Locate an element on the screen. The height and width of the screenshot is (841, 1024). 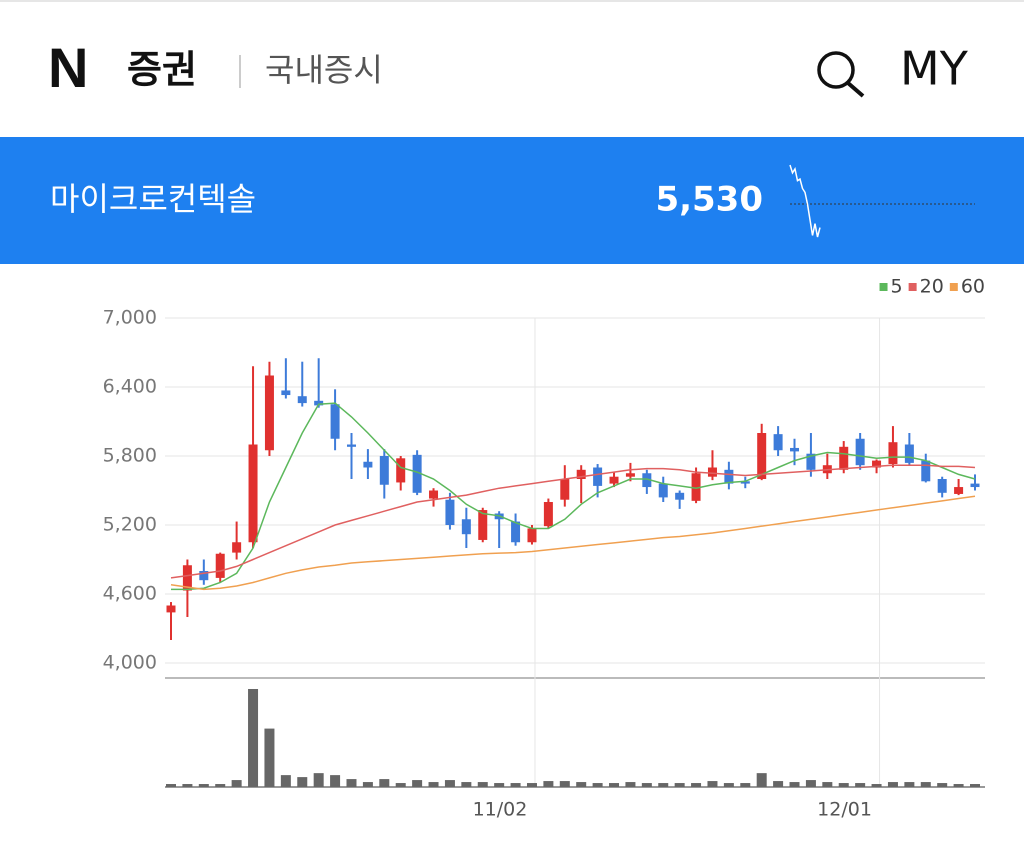
y-tick-label: 5,200 is located at coordinates (130, 525).